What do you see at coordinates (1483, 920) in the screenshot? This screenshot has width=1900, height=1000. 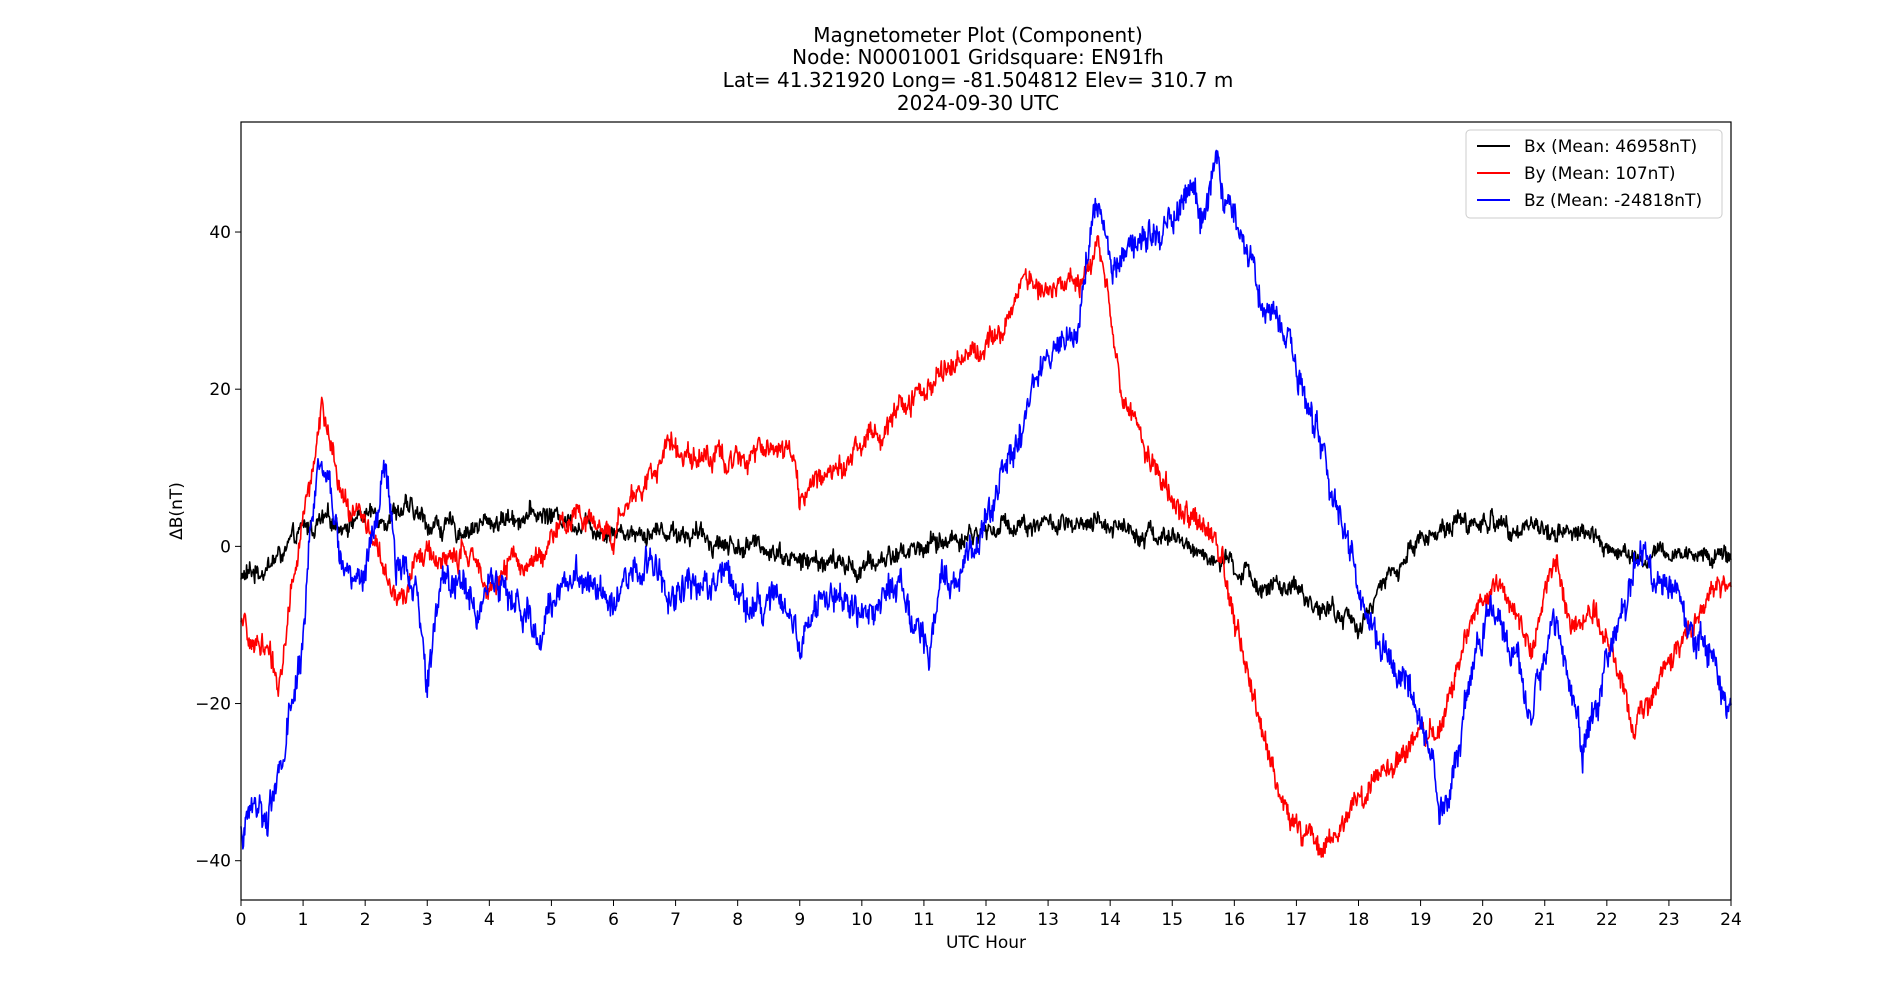 I see `x-tick-label: 20` at bounding box center [1483, 920].